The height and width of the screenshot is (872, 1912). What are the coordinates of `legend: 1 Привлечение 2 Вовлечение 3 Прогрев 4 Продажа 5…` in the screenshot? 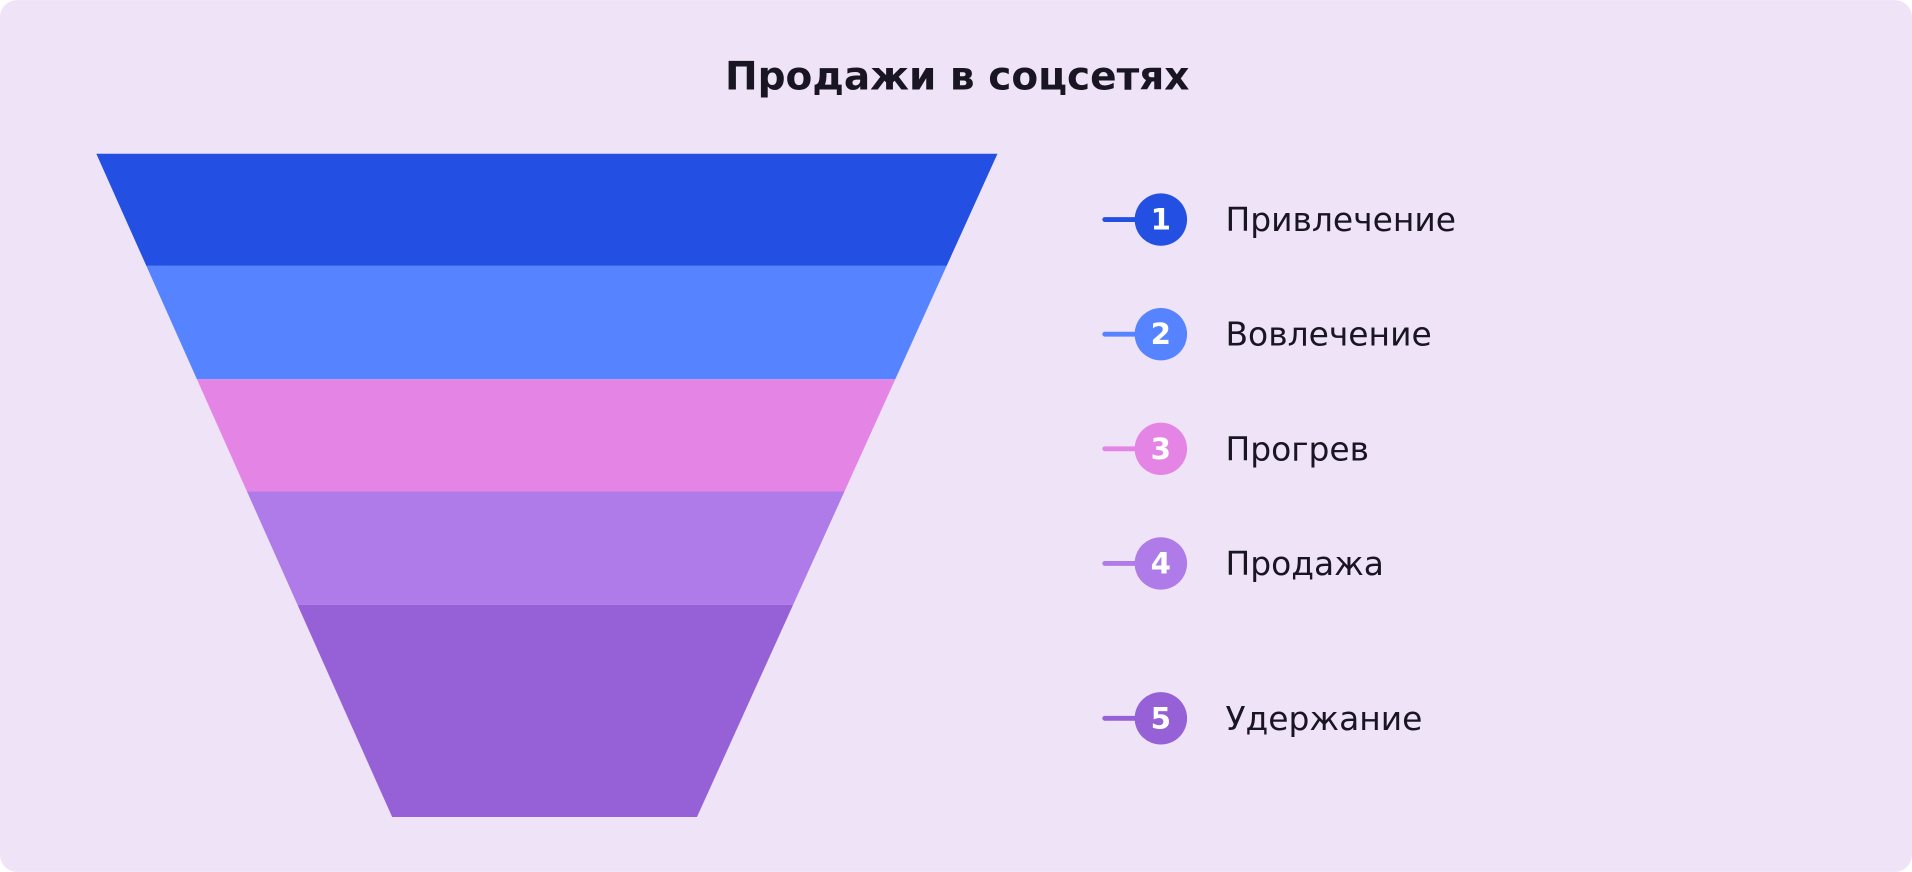 It's located at (1279, 469).